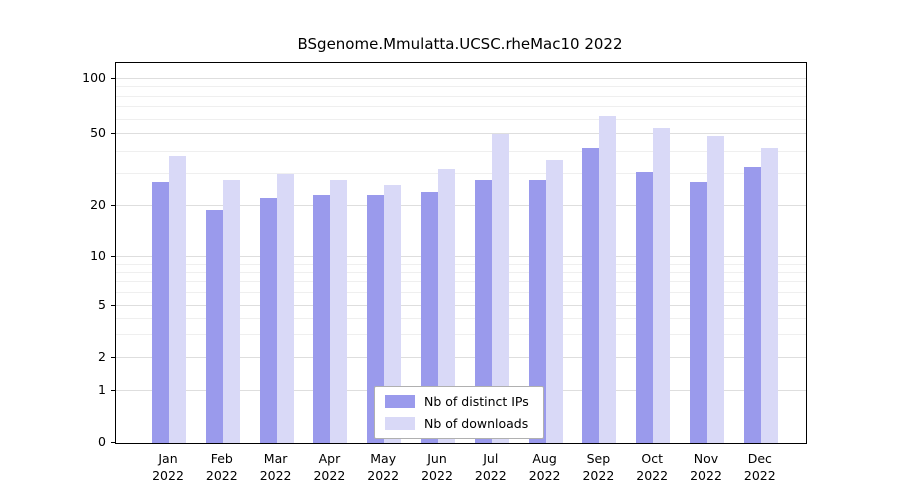 Image resolution: width=900 pixels, height=500 pixels. I want to click on bar-downloads-oct, so click(662, 285).